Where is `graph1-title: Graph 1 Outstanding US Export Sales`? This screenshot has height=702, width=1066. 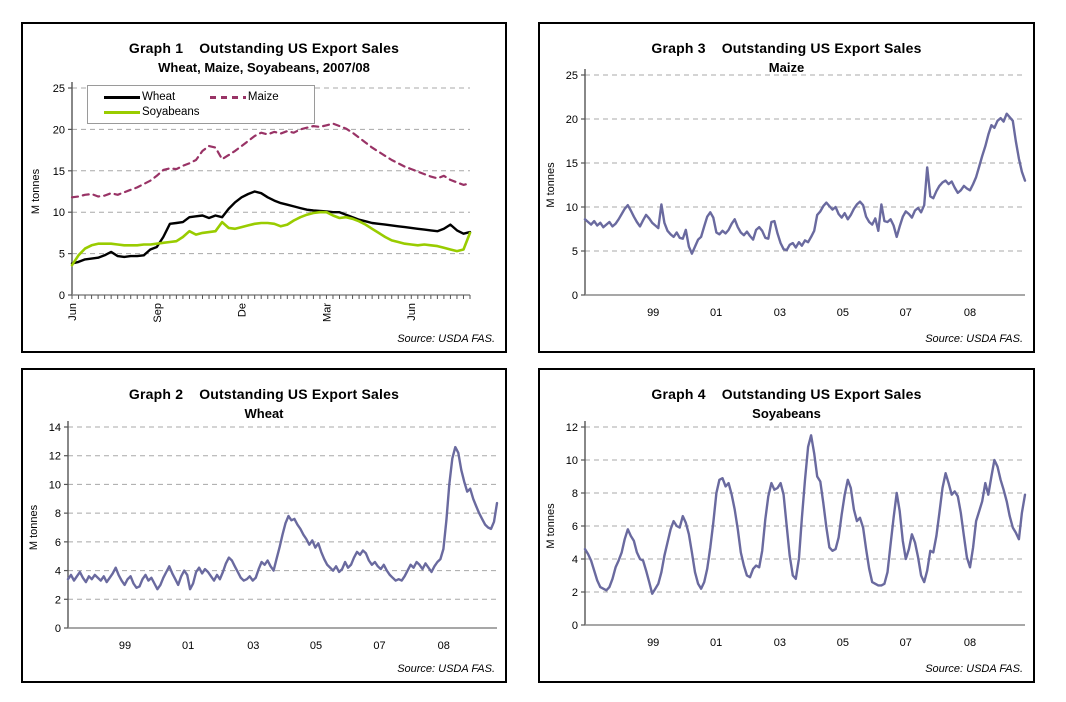 graph1-title: Graph 1 Outstanding US Export Sales is located at coordinates (264, 48).